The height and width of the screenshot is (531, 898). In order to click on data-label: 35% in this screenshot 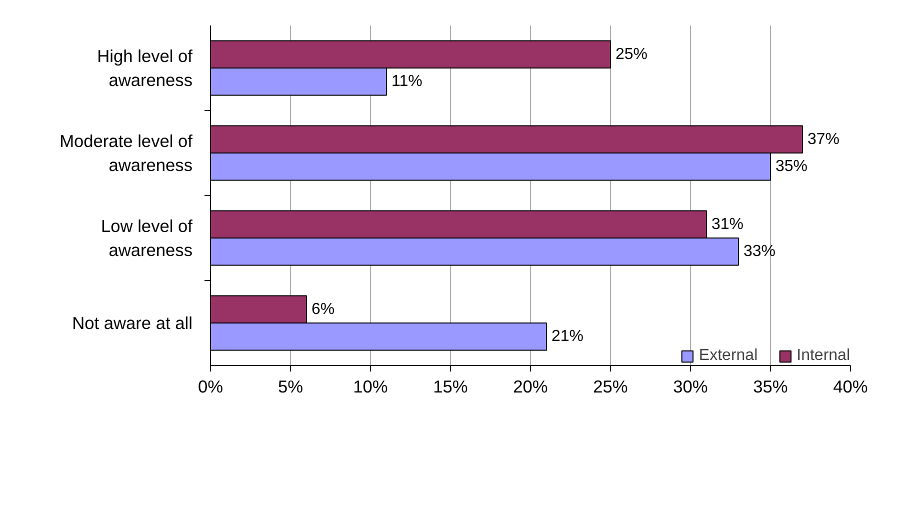, I will do `click(792, 167)`.